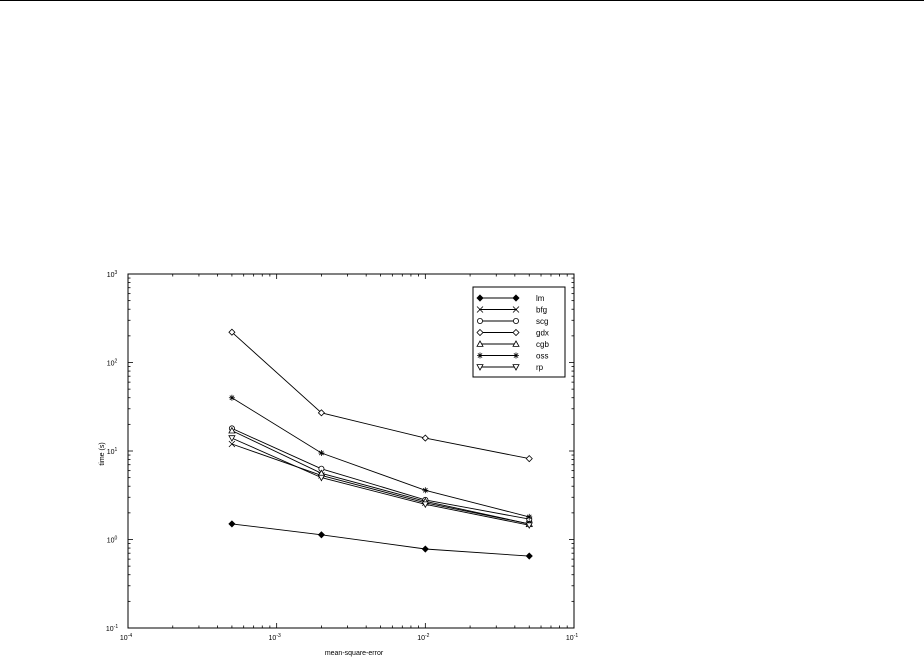 The image size is (924, 658). What do you see at coordinates (112, 451) in the screenshot?
I see `y-tick-label: 10¹` at bounding box center [112, 451].